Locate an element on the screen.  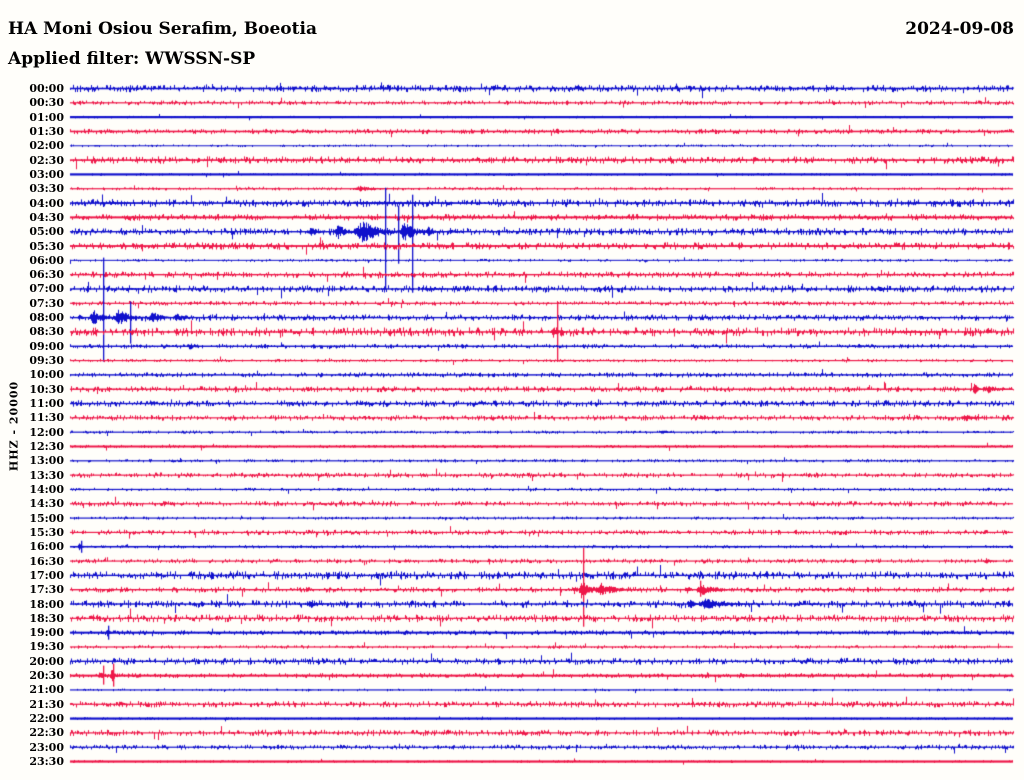
time-label: 19:30 is located at coordinates (46, 647).